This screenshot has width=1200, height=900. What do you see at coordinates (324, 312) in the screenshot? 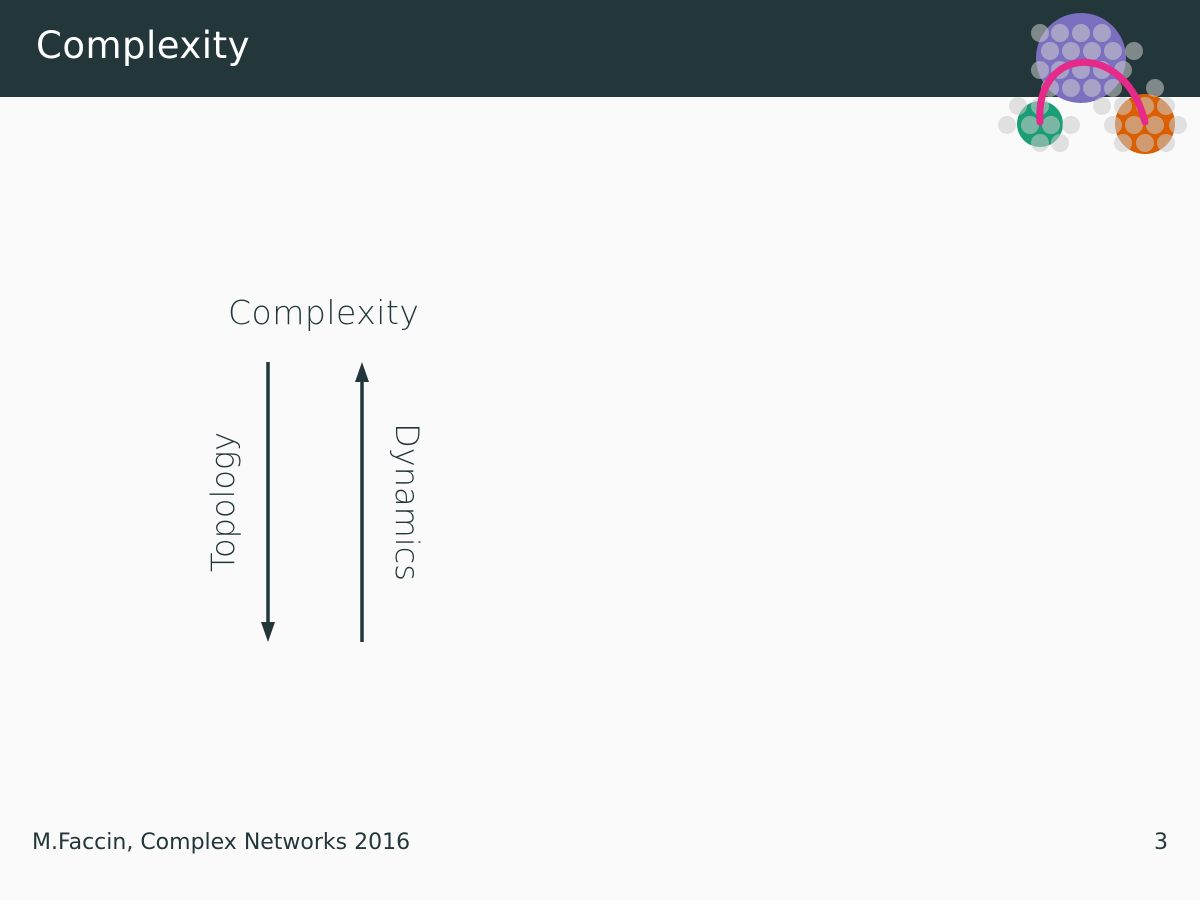
I see `diagram-top-label: Complexity` at bounding box center [324, 312].